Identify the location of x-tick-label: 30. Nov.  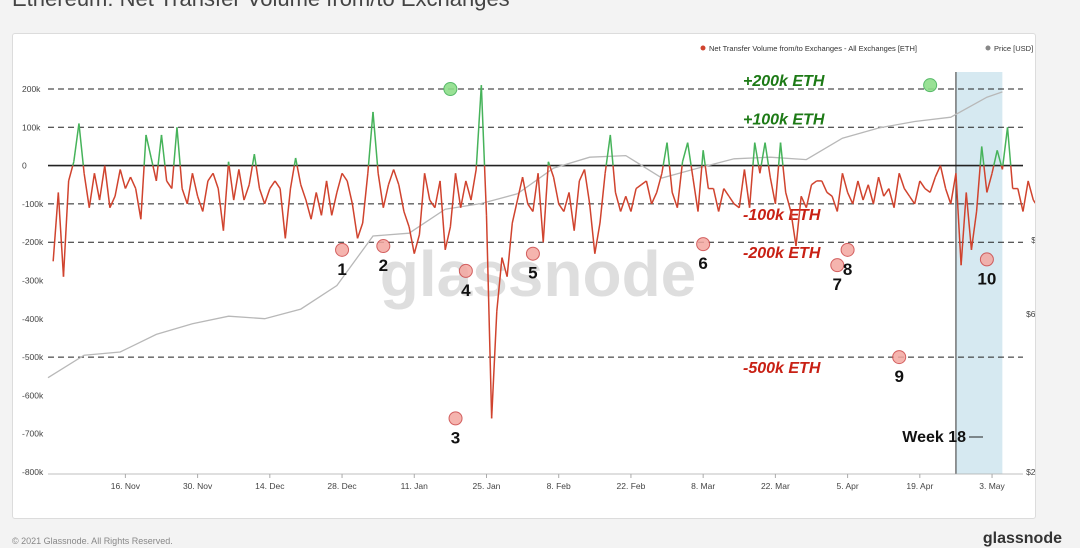
(198, 486).